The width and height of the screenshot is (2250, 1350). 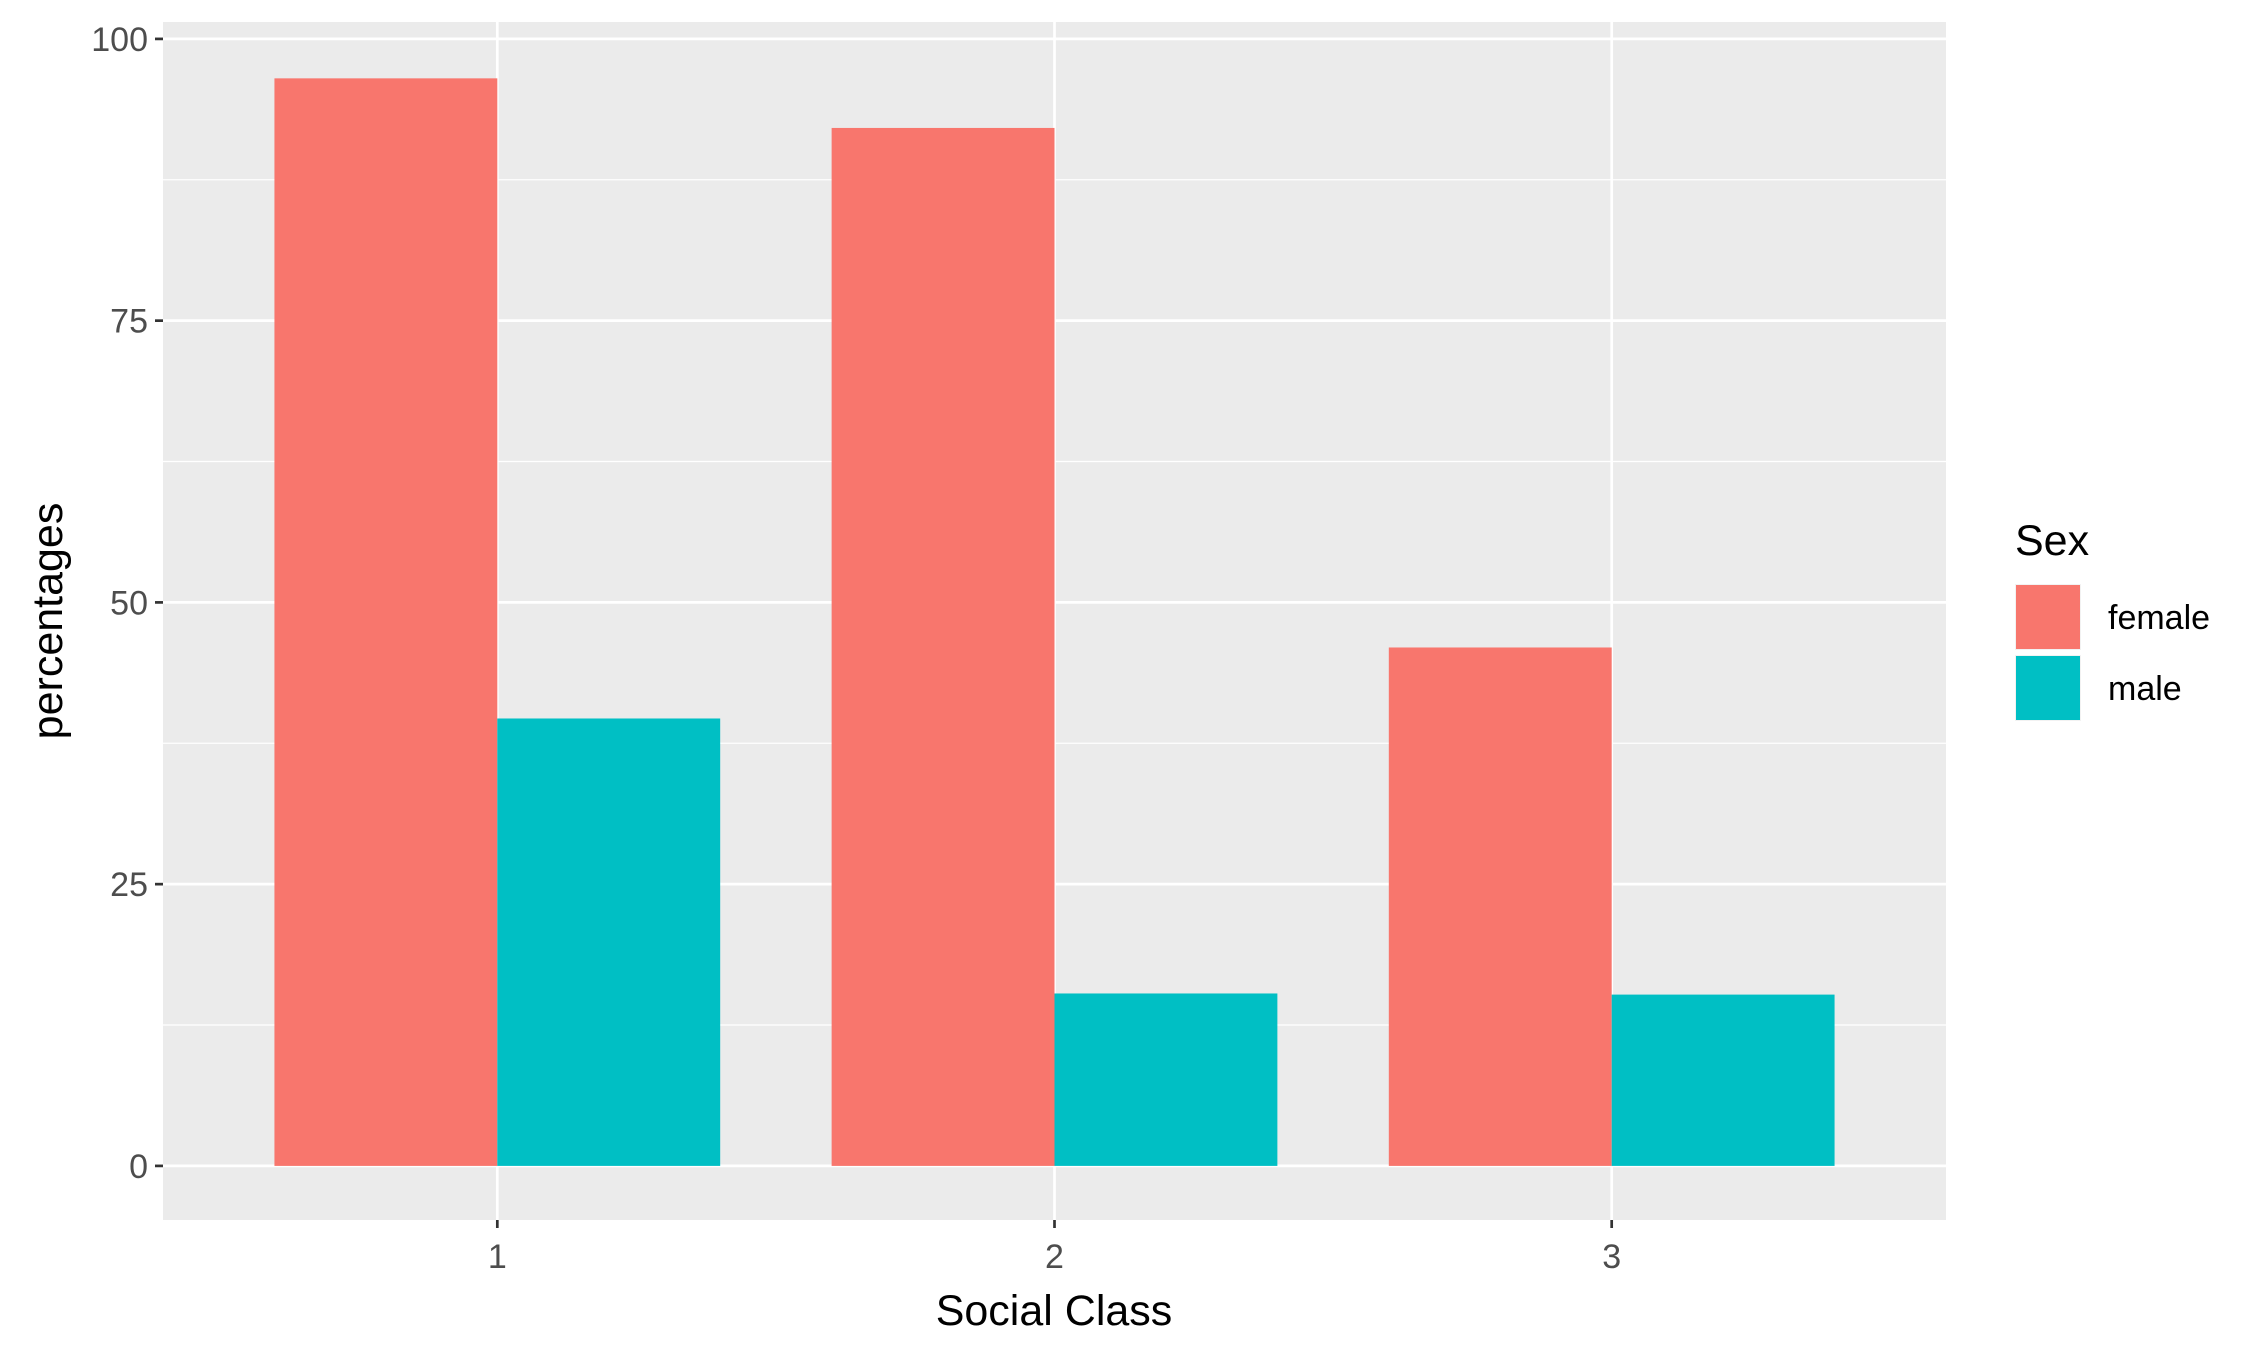 What do you see at coordinates (2052, 541) in the screenshot?
I see `legend-title: Sex` at bounding box center [2052, 541].